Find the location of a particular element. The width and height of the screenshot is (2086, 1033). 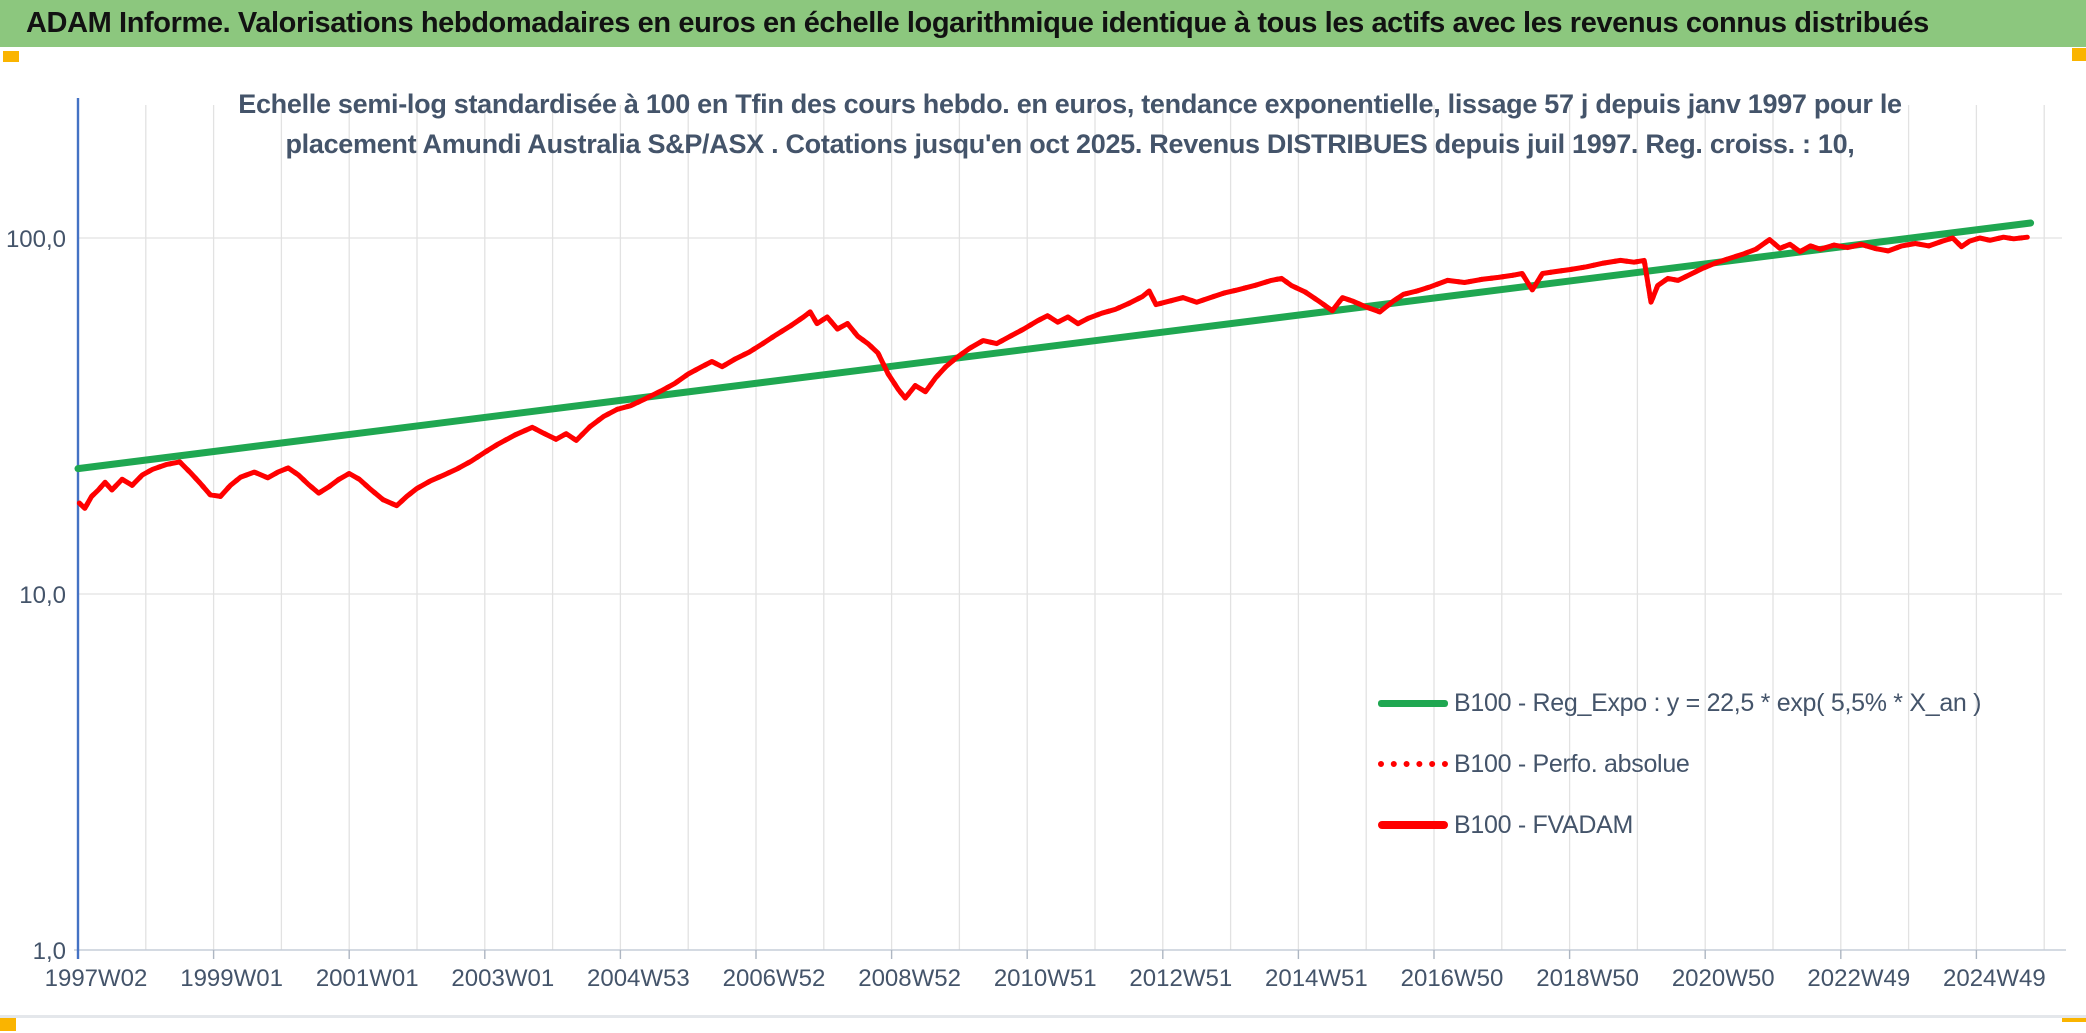

y-tick-label: 100,0 is located at coordinates (36, 239).